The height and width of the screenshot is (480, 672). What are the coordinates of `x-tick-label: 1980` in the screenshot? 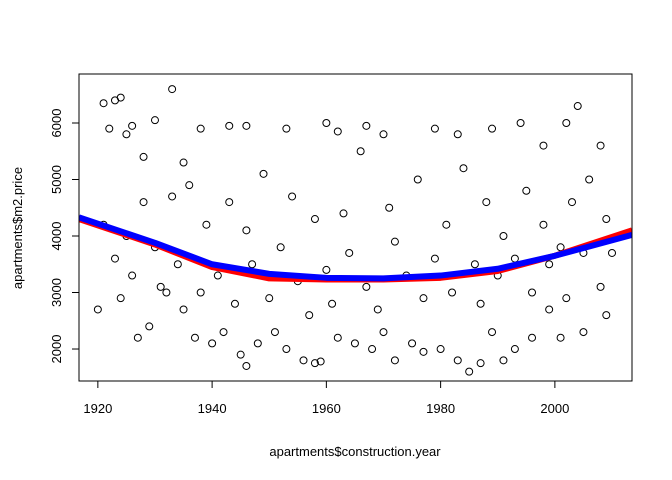 It's located at (440, 408).